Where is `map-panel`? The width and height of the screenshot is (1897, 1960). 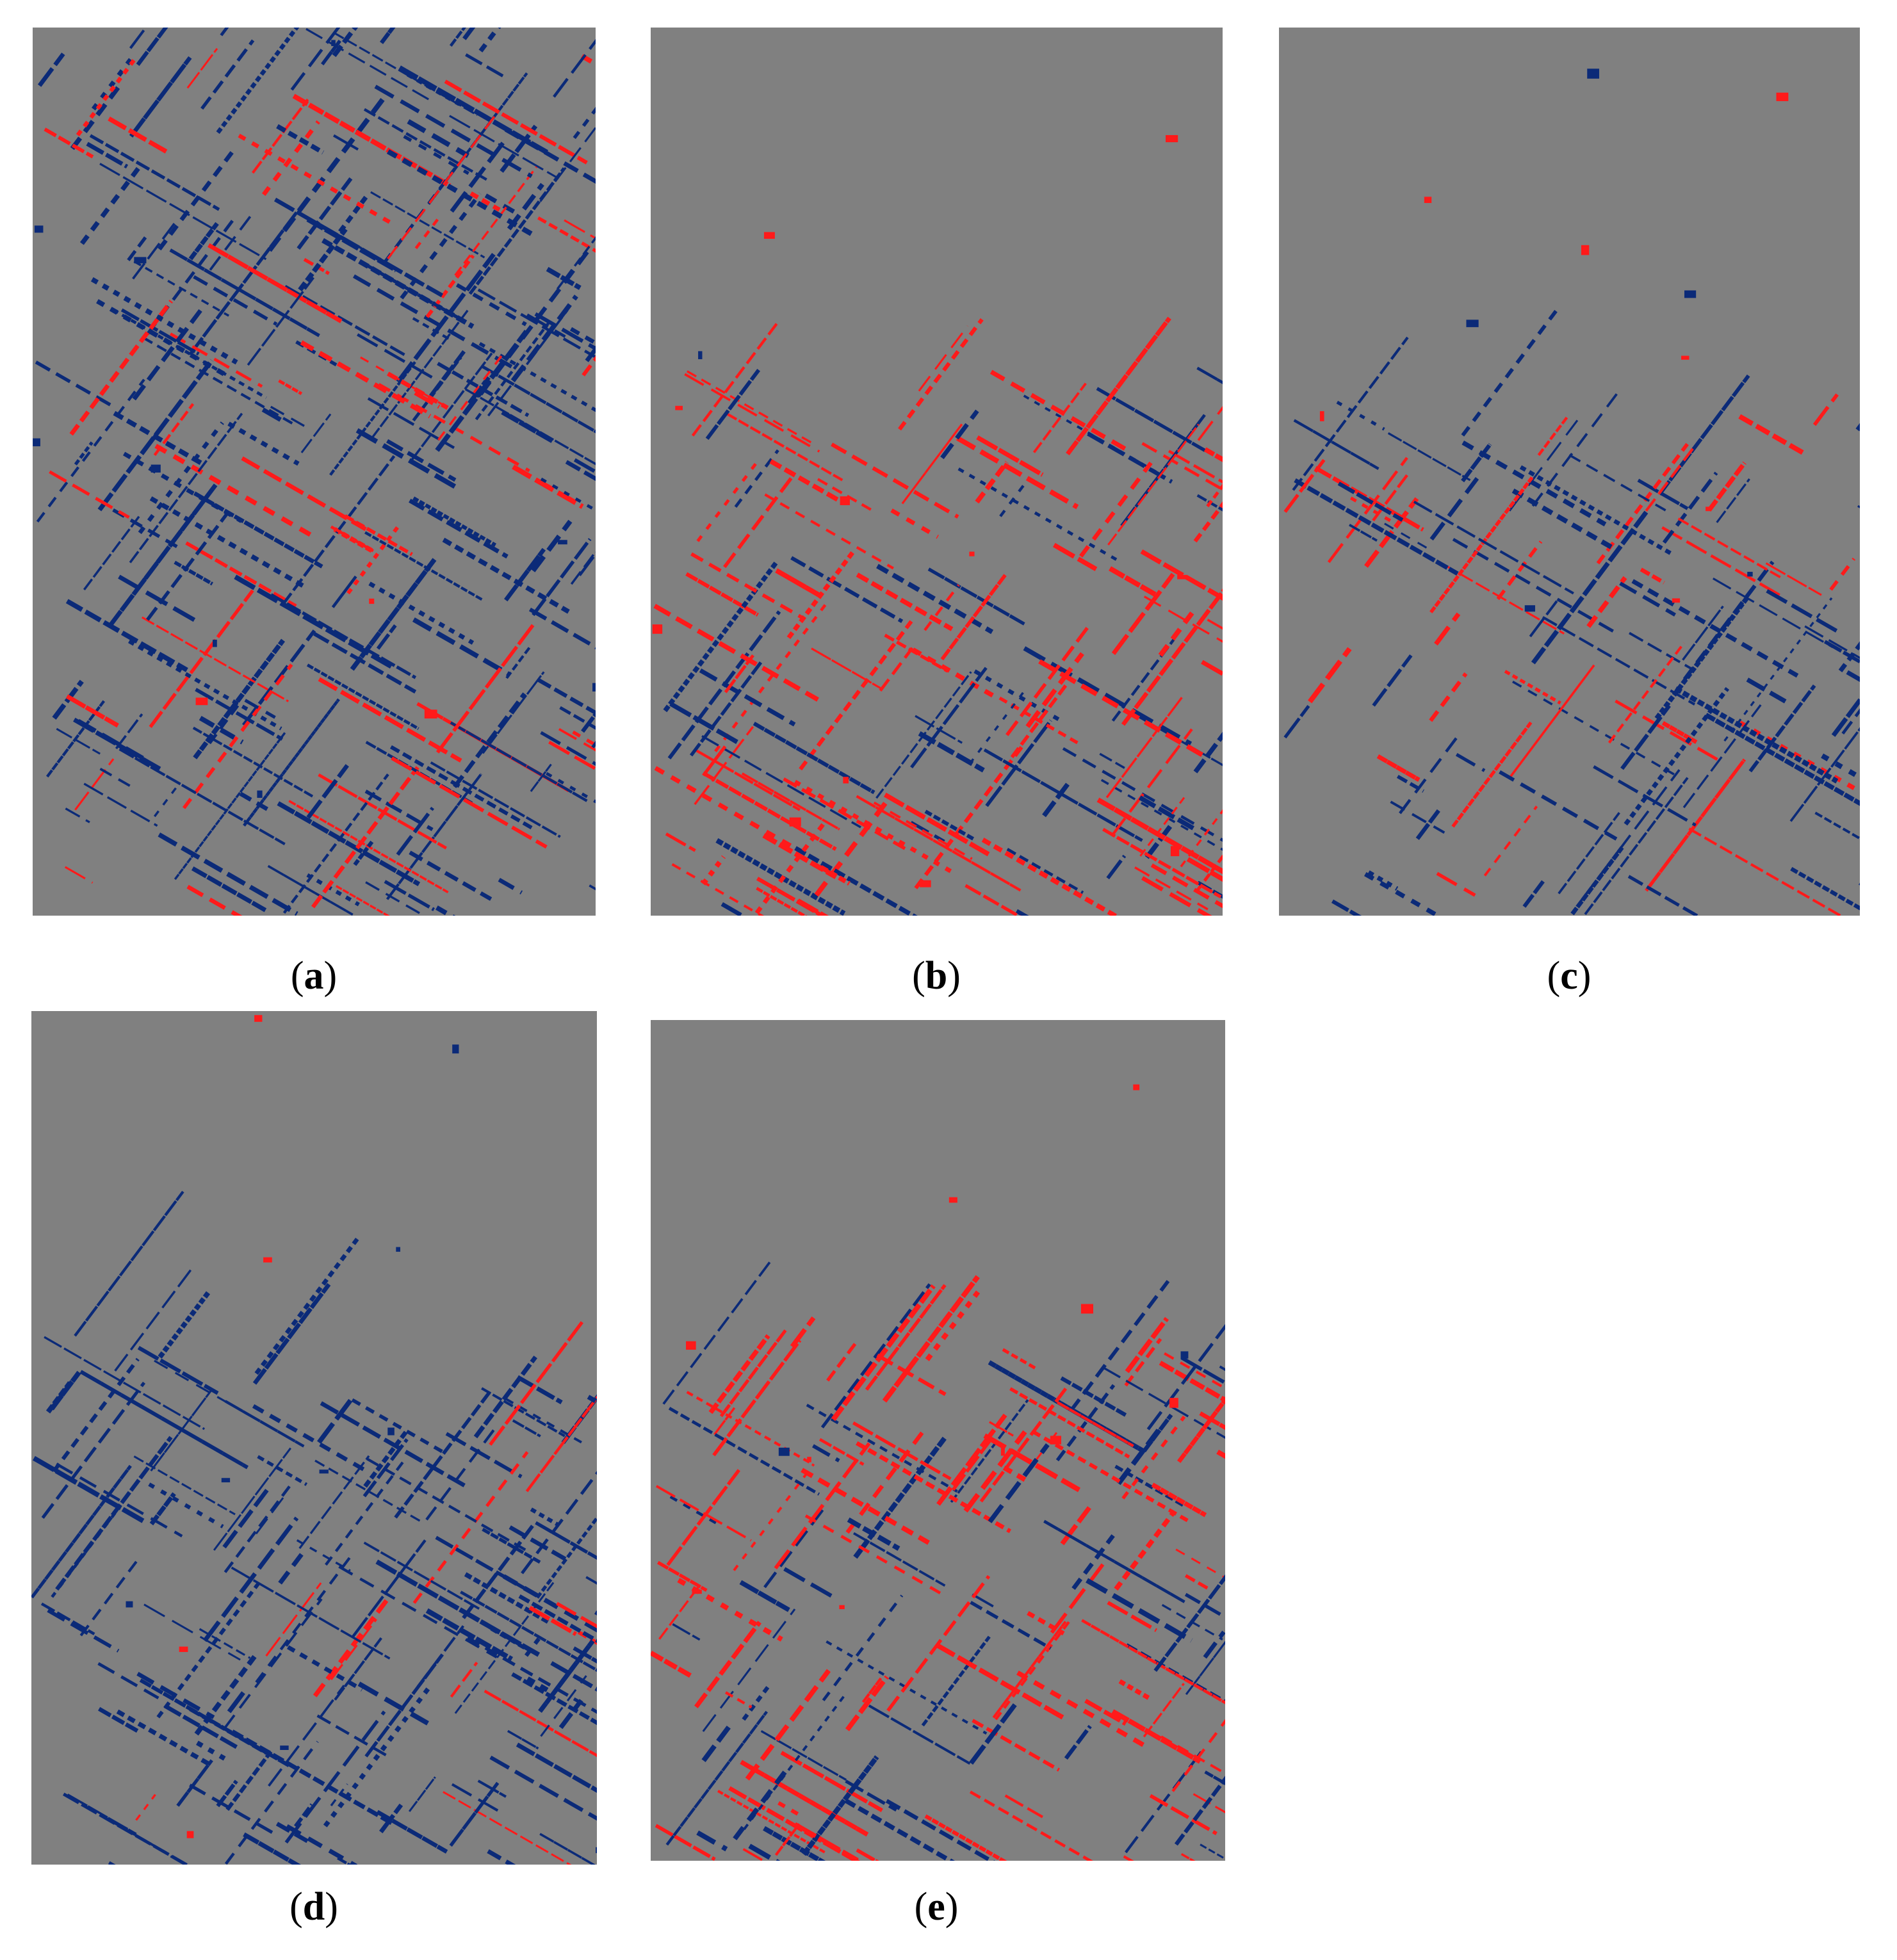
map-panel is located at coordinates (314, 1438).